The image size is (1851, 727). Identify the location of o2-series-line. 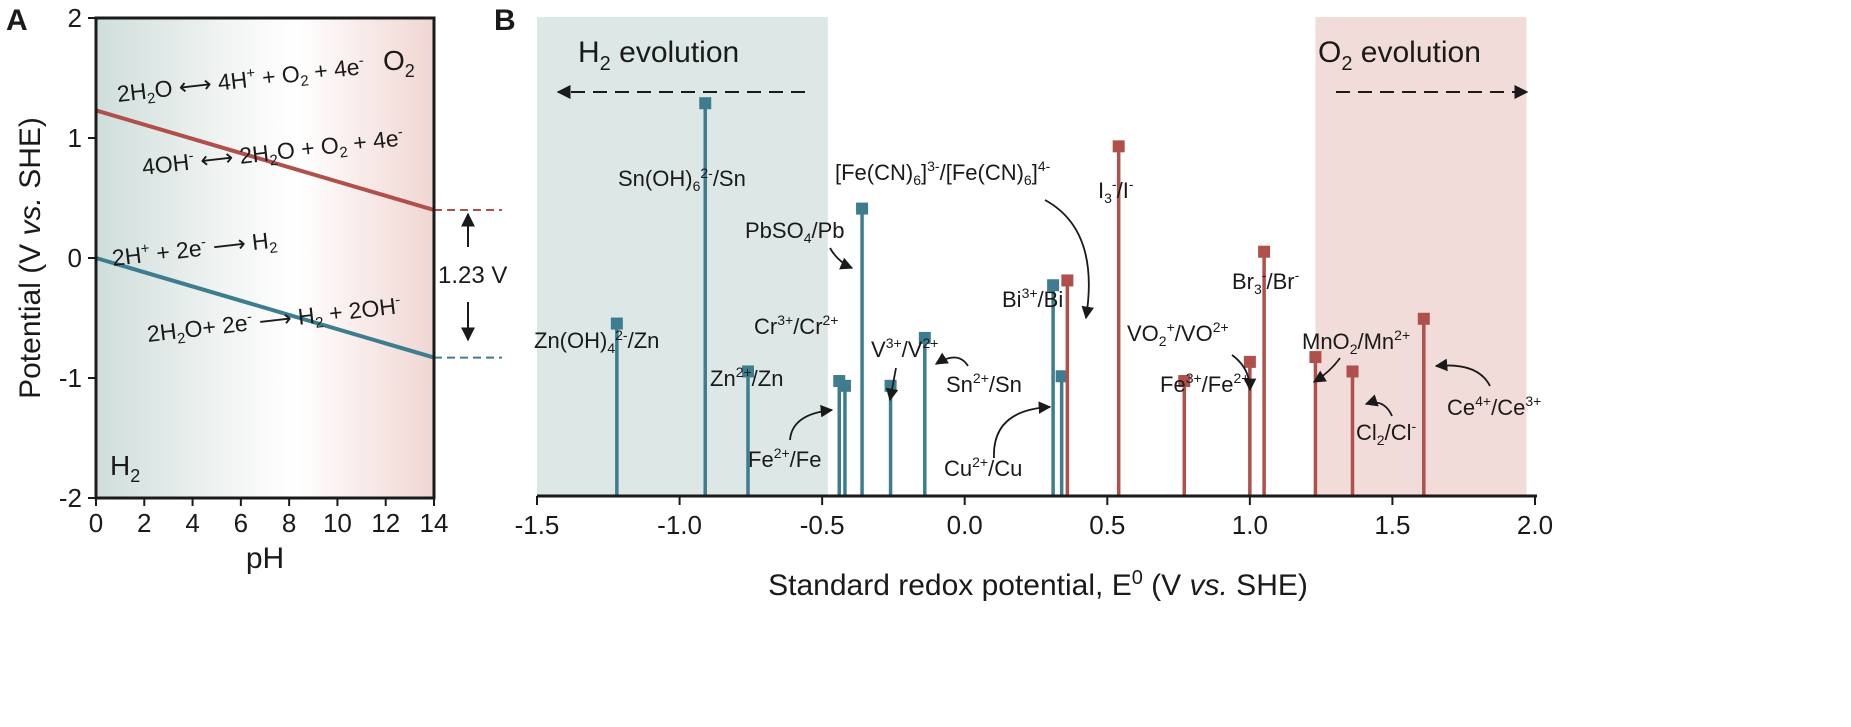
(265, 160).